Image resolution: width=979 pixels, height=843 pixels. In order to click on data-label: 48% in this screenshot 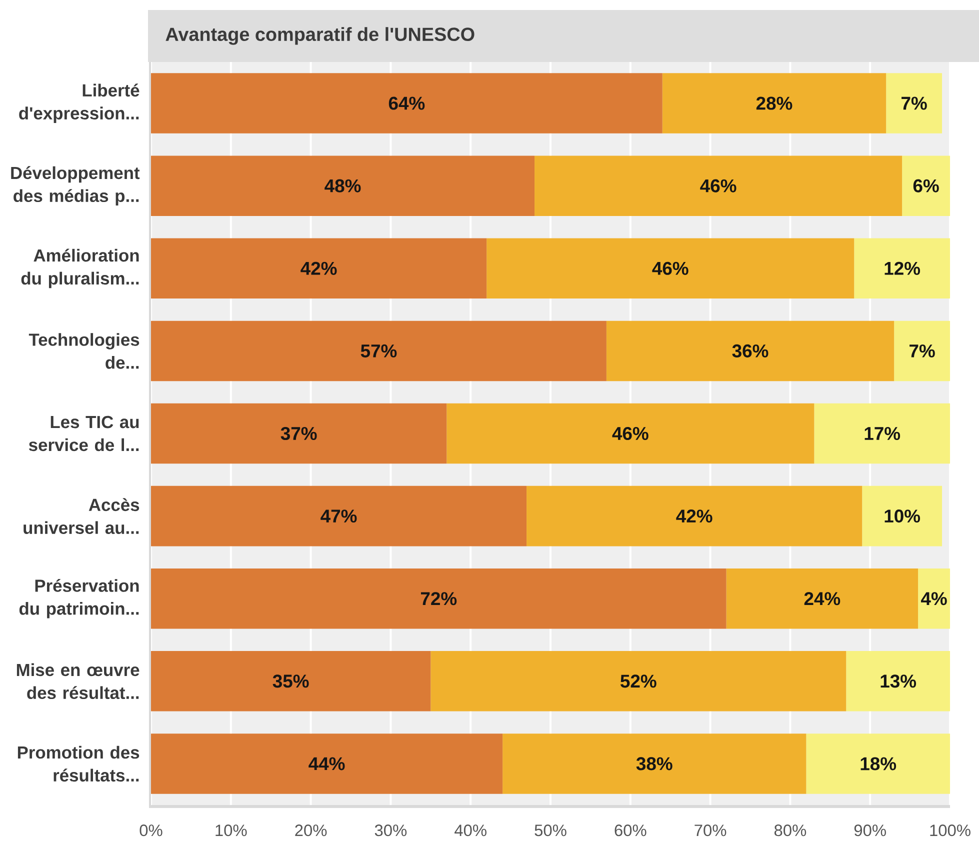, I will do `click(342, 185)`.